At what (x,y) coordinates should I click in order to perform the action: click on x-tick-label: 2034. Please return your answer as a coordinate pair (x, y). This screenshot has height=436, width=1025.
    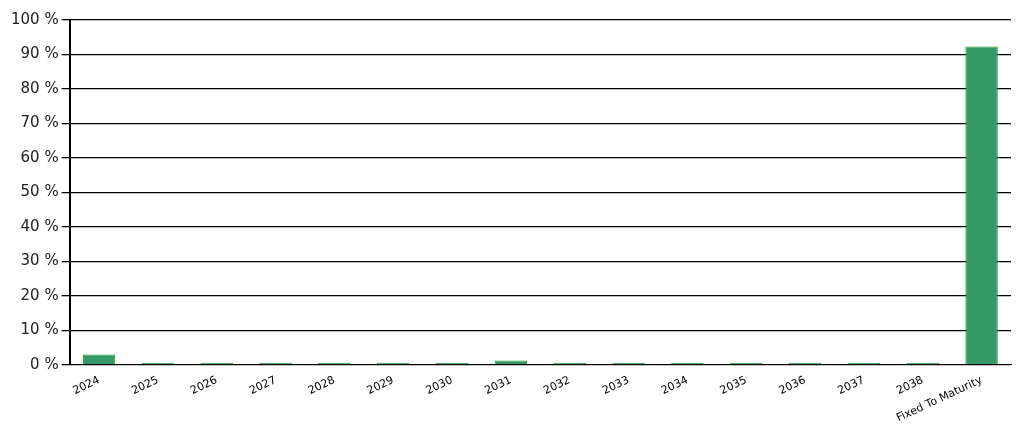
    Looking at the image, I should click on (674, 385).